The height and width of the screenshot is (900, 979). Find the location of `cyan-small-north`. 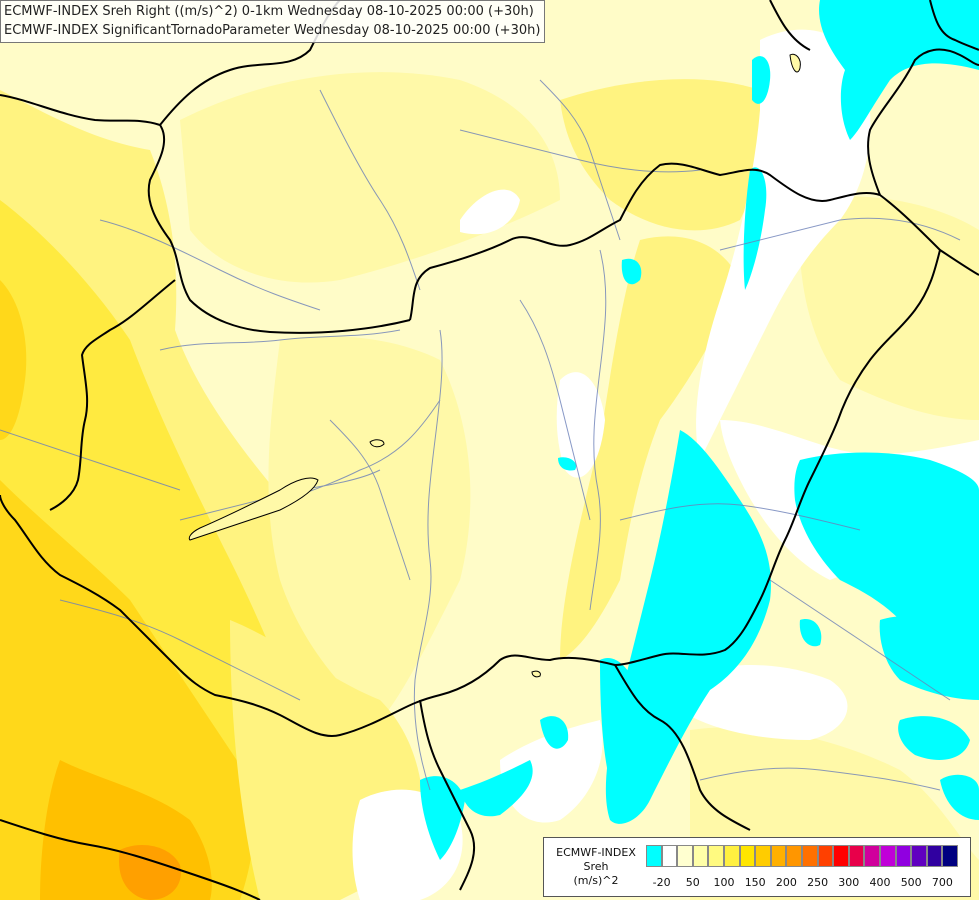

cyan-small-north is located at coordinates (631, 271).